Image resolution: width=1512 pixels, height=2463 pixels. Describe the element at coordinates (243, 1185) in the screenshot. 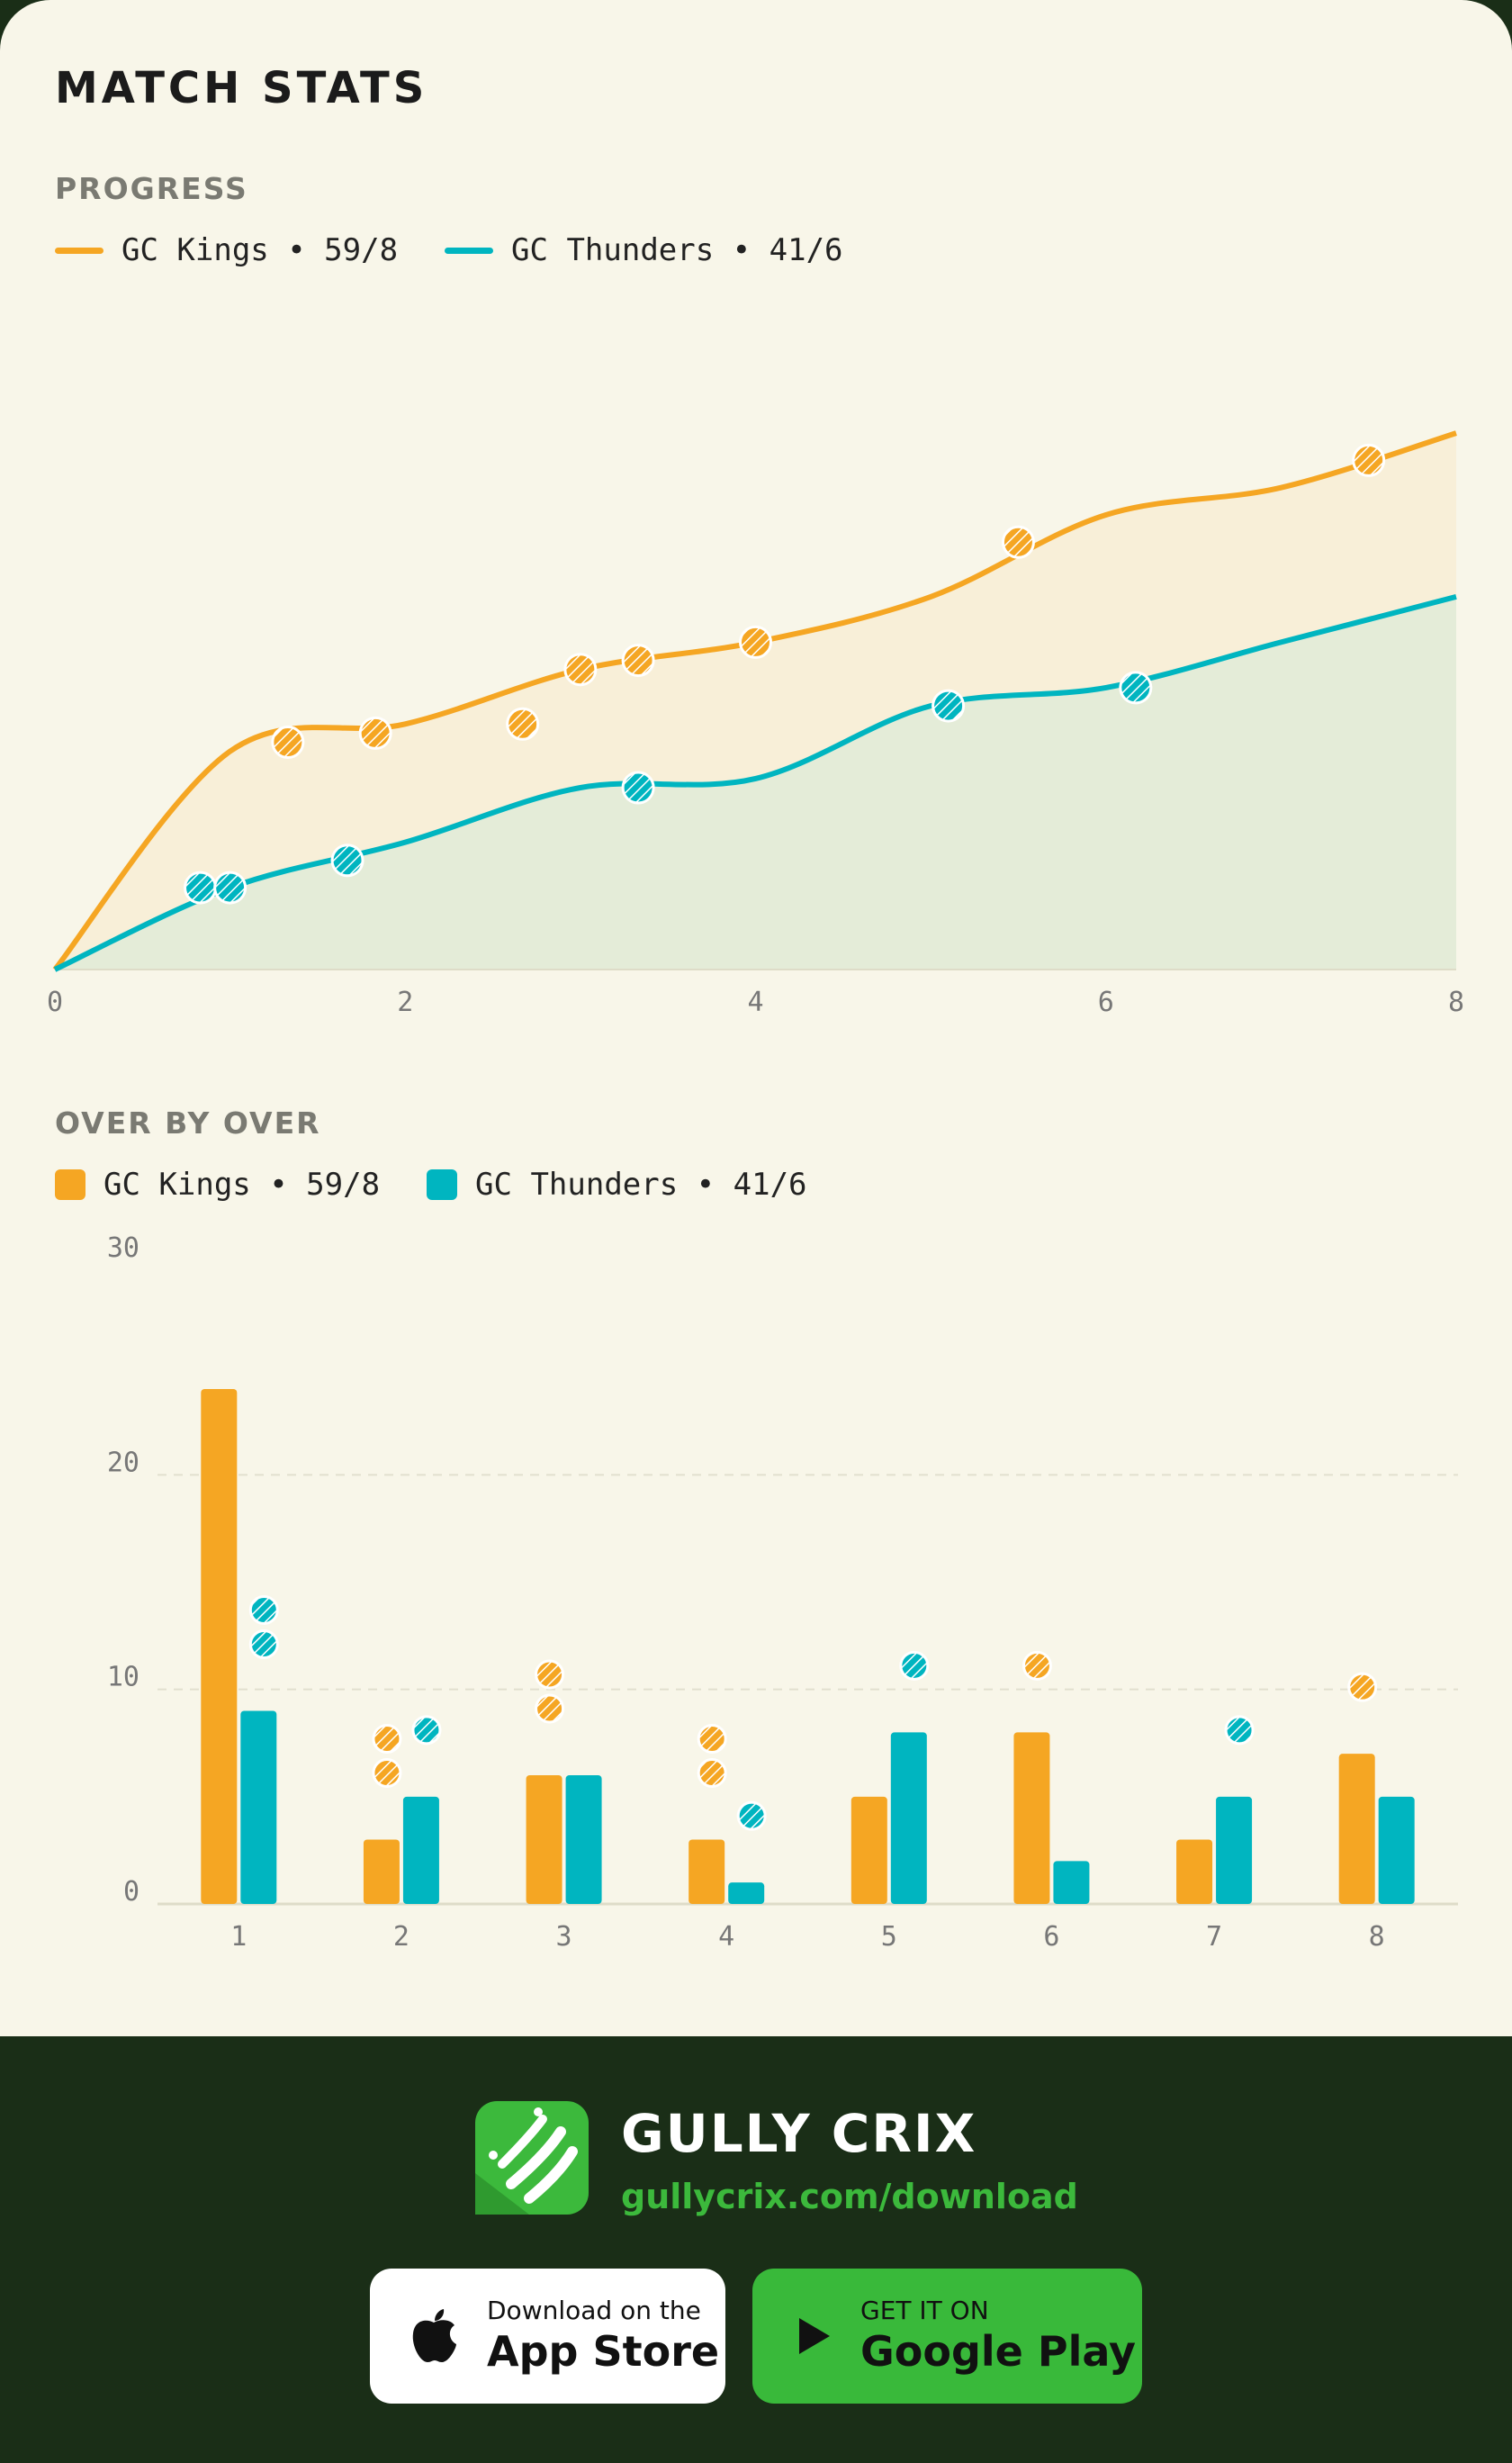

I see `over-legend-kings-label: GC Kings • 59/8` at that location.